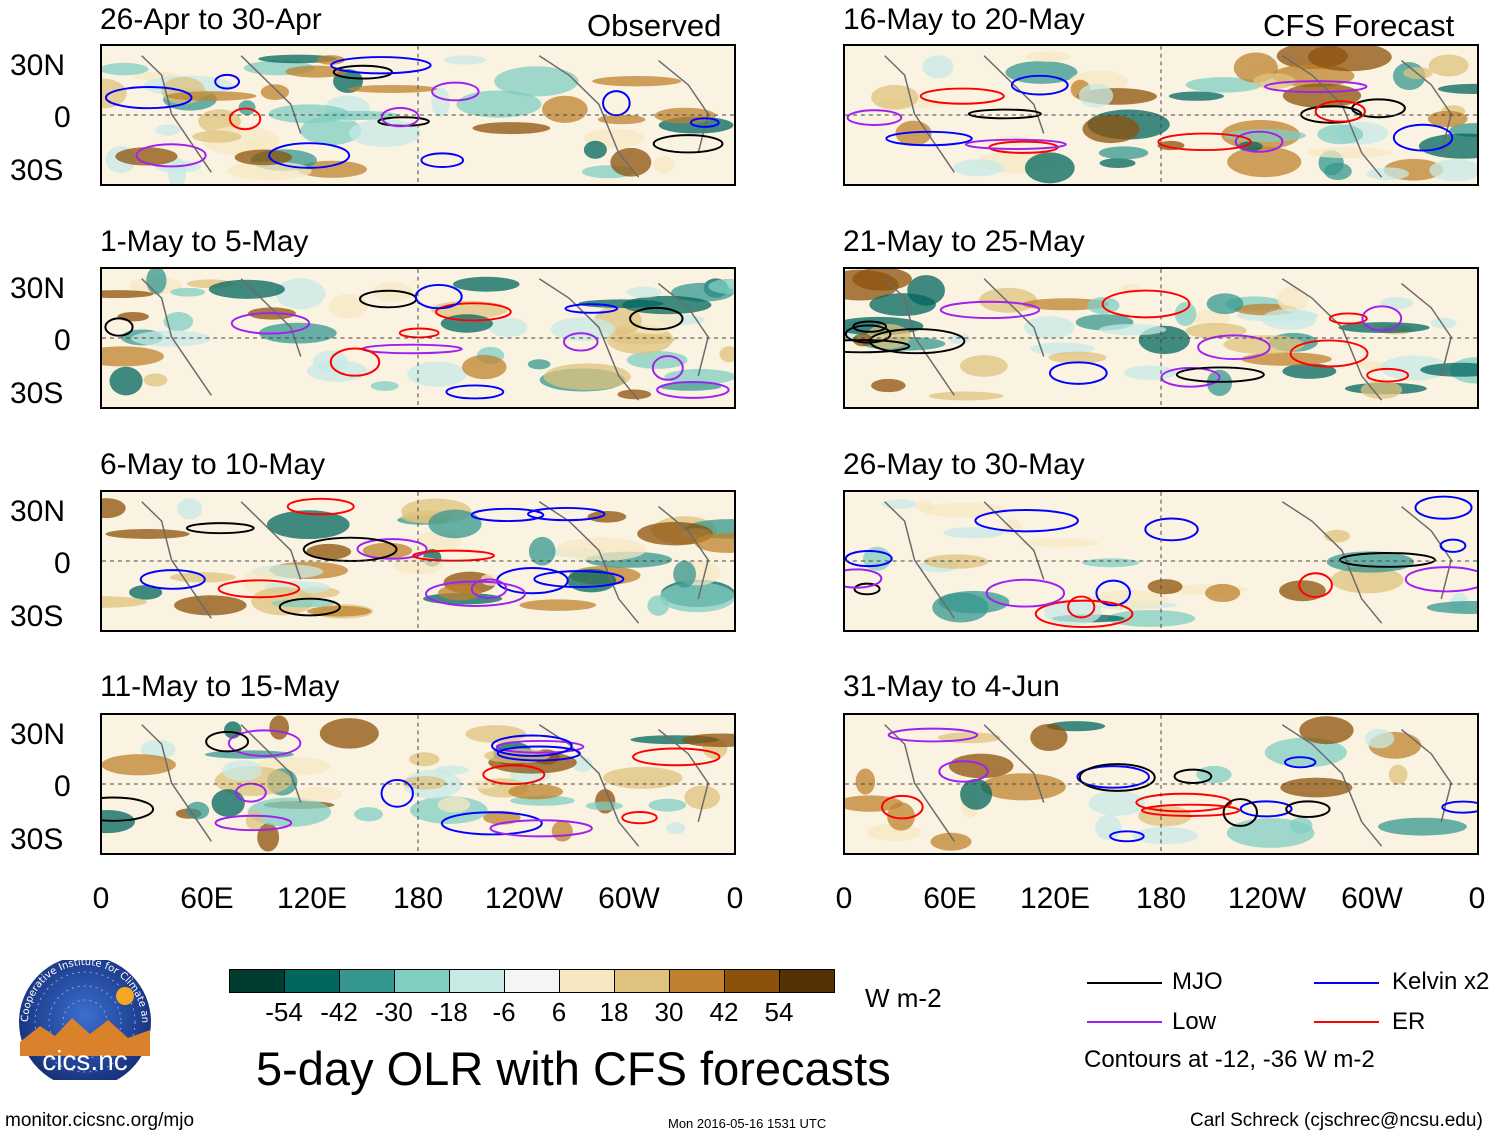 The height and width of the screenshot is (1137, 1510). I want to click on lat-label: 0, so click(62, 563).